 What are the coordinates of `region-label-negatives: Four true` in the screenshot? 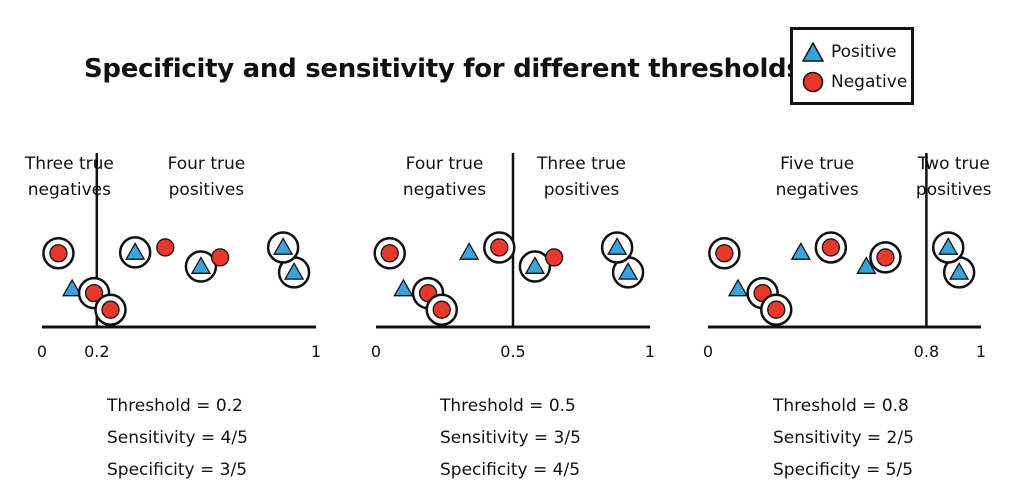 It's located at (445, 164).